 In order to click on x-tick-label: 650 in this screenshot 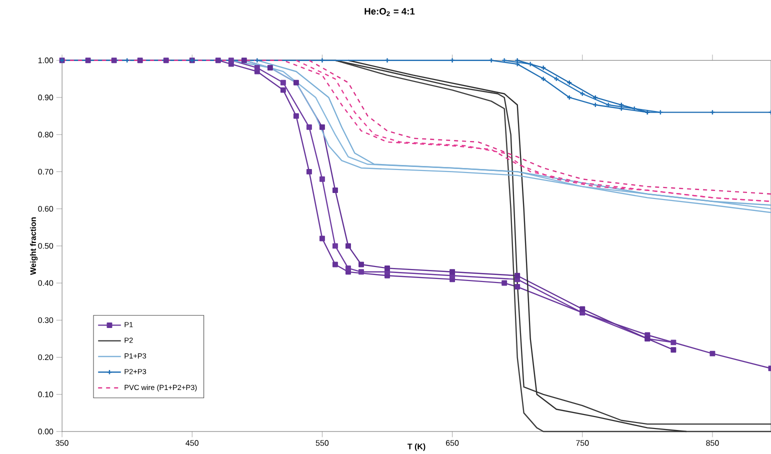, I will do `click(452, 443)`.